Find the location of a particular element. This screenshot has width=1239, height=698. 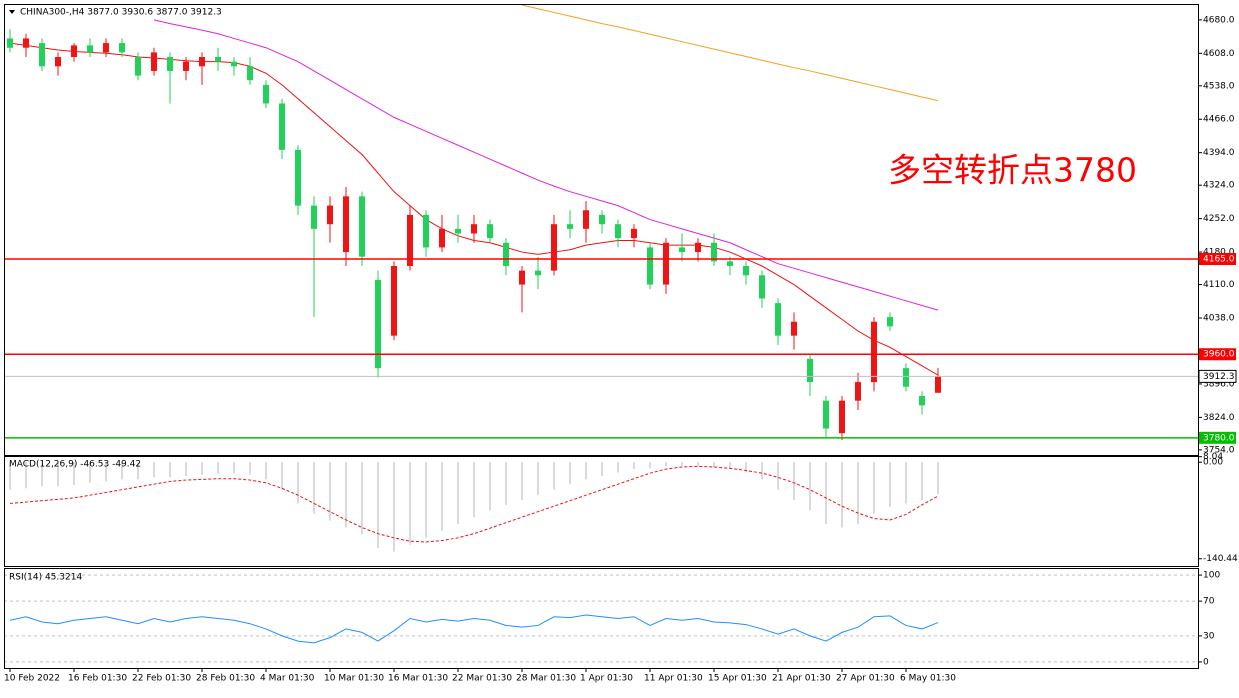

rsi-frame is located at coordinates (601, 618).